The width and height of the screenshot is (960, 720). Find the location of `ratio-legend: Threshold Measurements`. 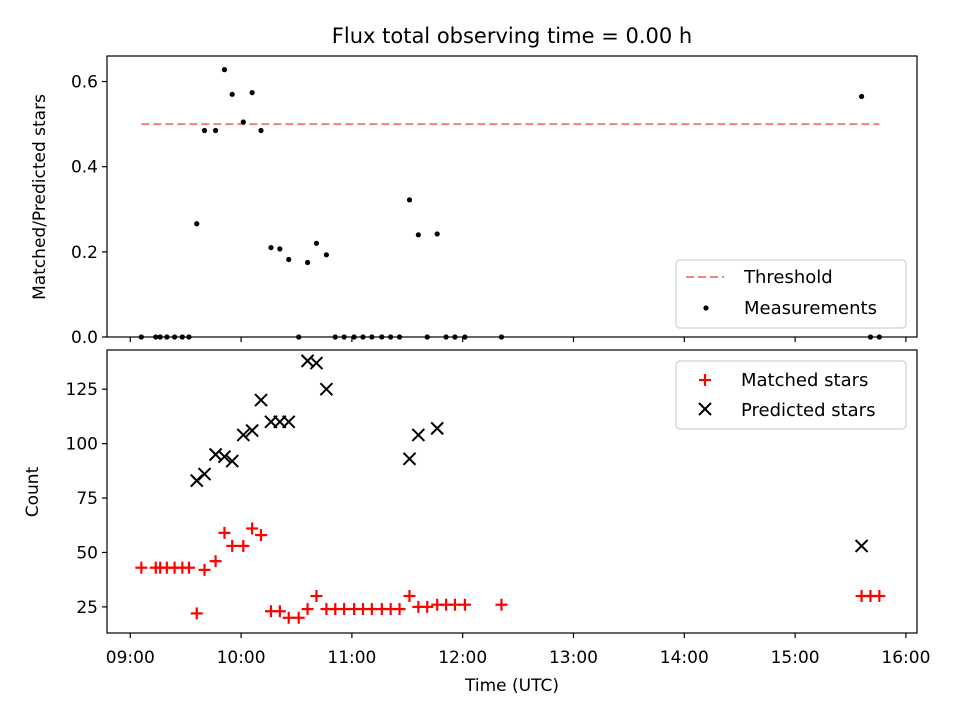

ratio-legend: Threshold Measurements is located at coordinates (791, 294).